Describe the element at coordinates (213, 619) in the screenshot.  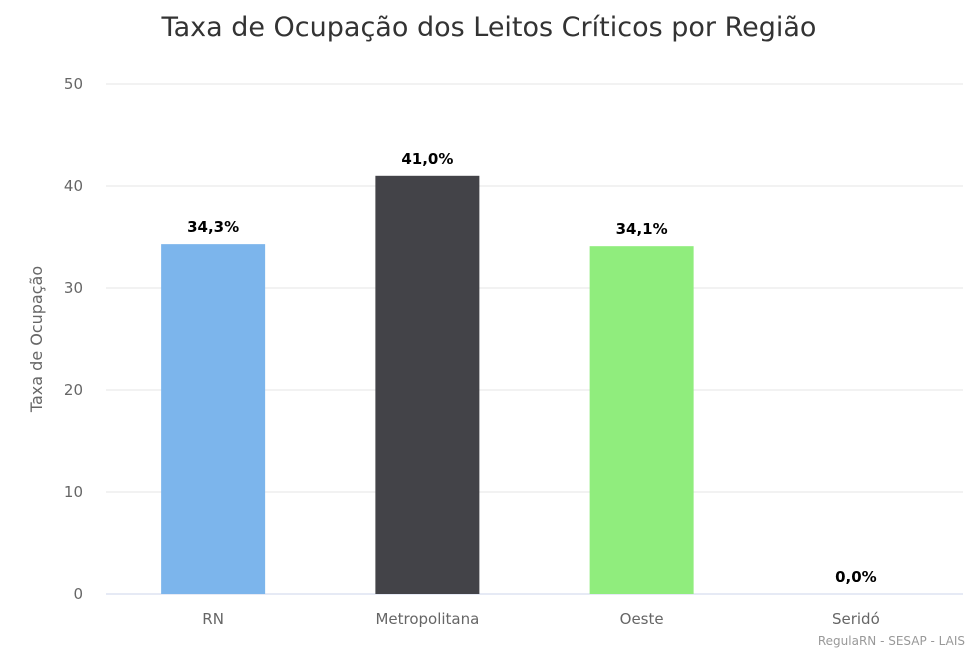
I see `x-tick-label: RN` at that location.